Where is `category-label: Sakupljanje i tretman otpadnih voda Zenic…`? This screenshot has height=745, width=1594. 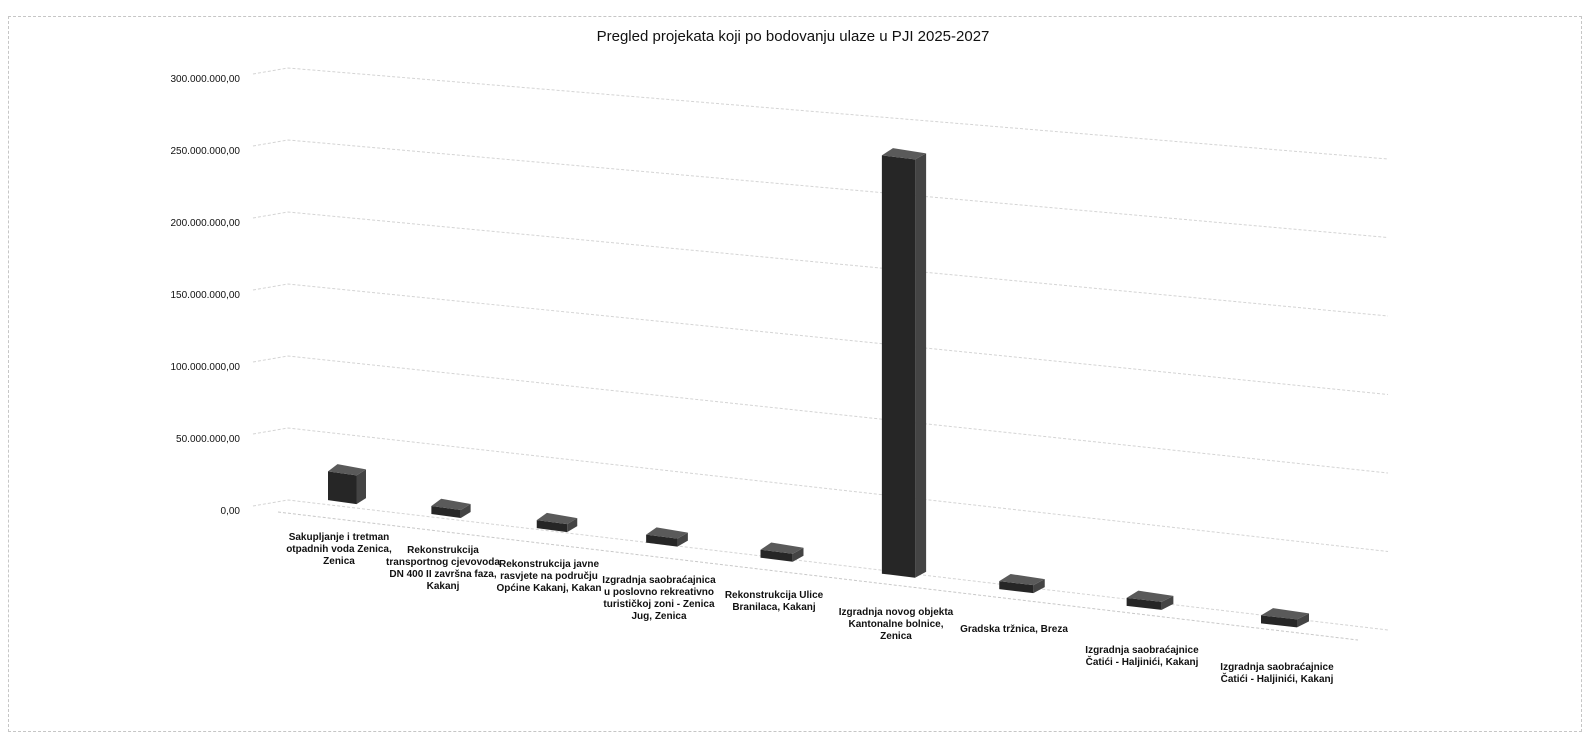 category-label: Sakupljanje i tretman otpadnih voda Zenic… is located at coordinates (339, 549).